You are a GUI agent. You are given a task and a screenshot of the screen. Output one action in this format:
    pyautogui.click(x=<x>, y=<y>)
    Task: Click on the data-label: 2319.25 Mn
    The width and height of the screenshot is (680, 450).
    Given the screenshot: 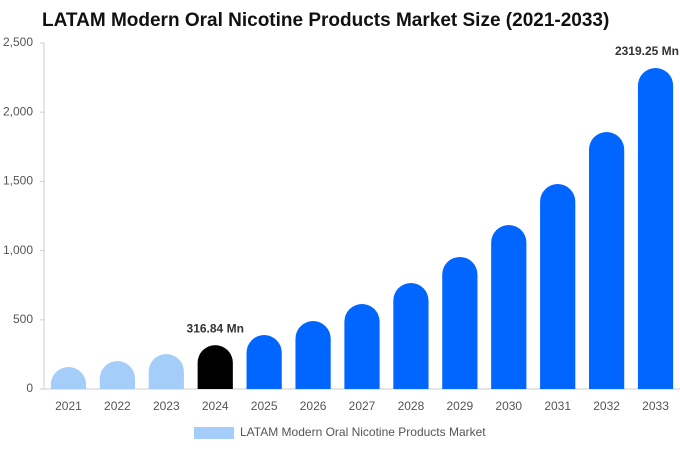 What is the action you would take?
    pyautogui.click(x=647, y=51)
    